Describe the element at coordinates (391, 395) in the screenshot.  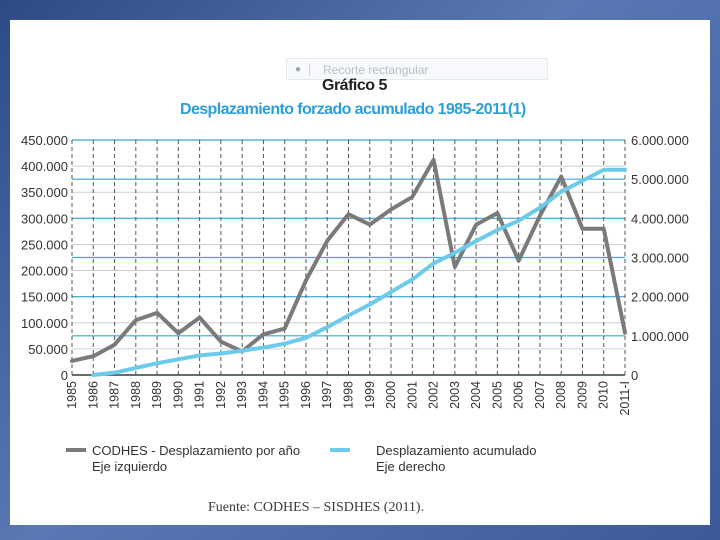
I see `x-tick-label: 2000` at that location.